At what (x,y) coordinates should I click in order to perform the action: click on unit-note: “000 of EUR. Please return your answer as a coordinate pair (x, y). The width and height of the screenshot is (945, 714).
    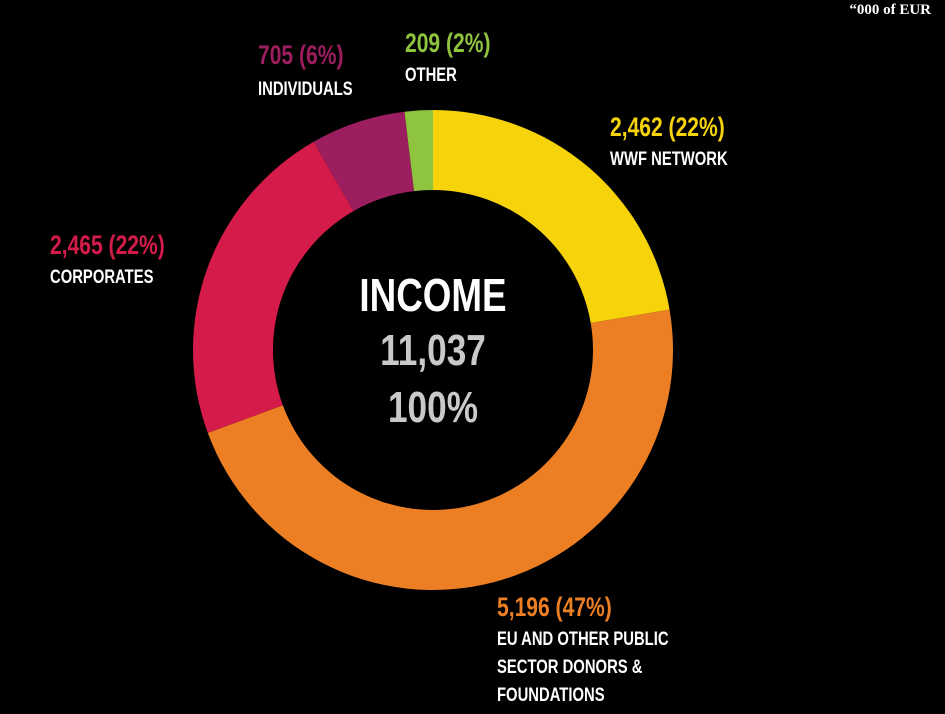
    Looking at the image, I should click on (890, 10).